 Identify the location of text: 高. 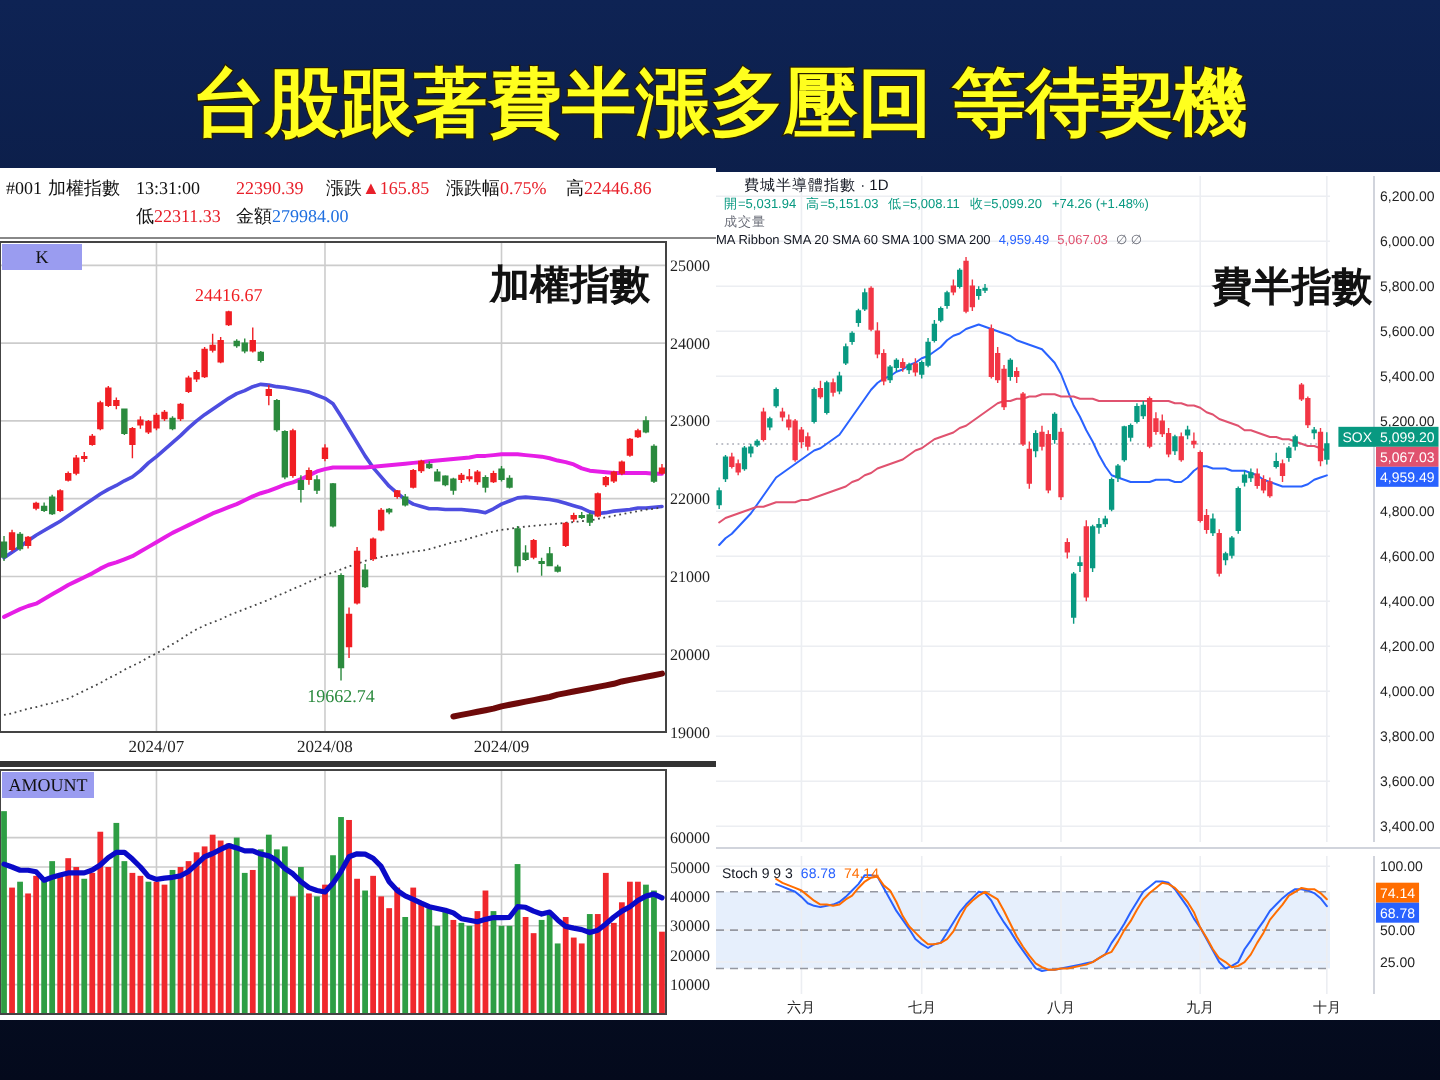
(575, 188).